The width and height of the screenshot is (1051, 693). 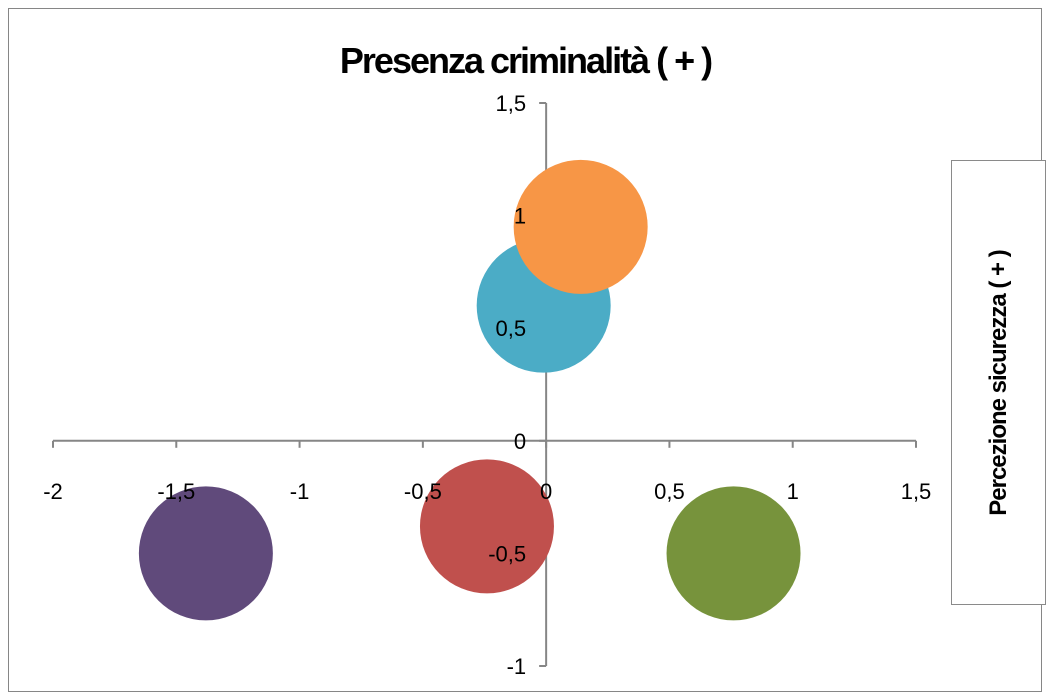 What do you see at coordinates (423, 491) in the screenshot?
I see `x-tick-label: -0,5` at bounding box center [423, 491].